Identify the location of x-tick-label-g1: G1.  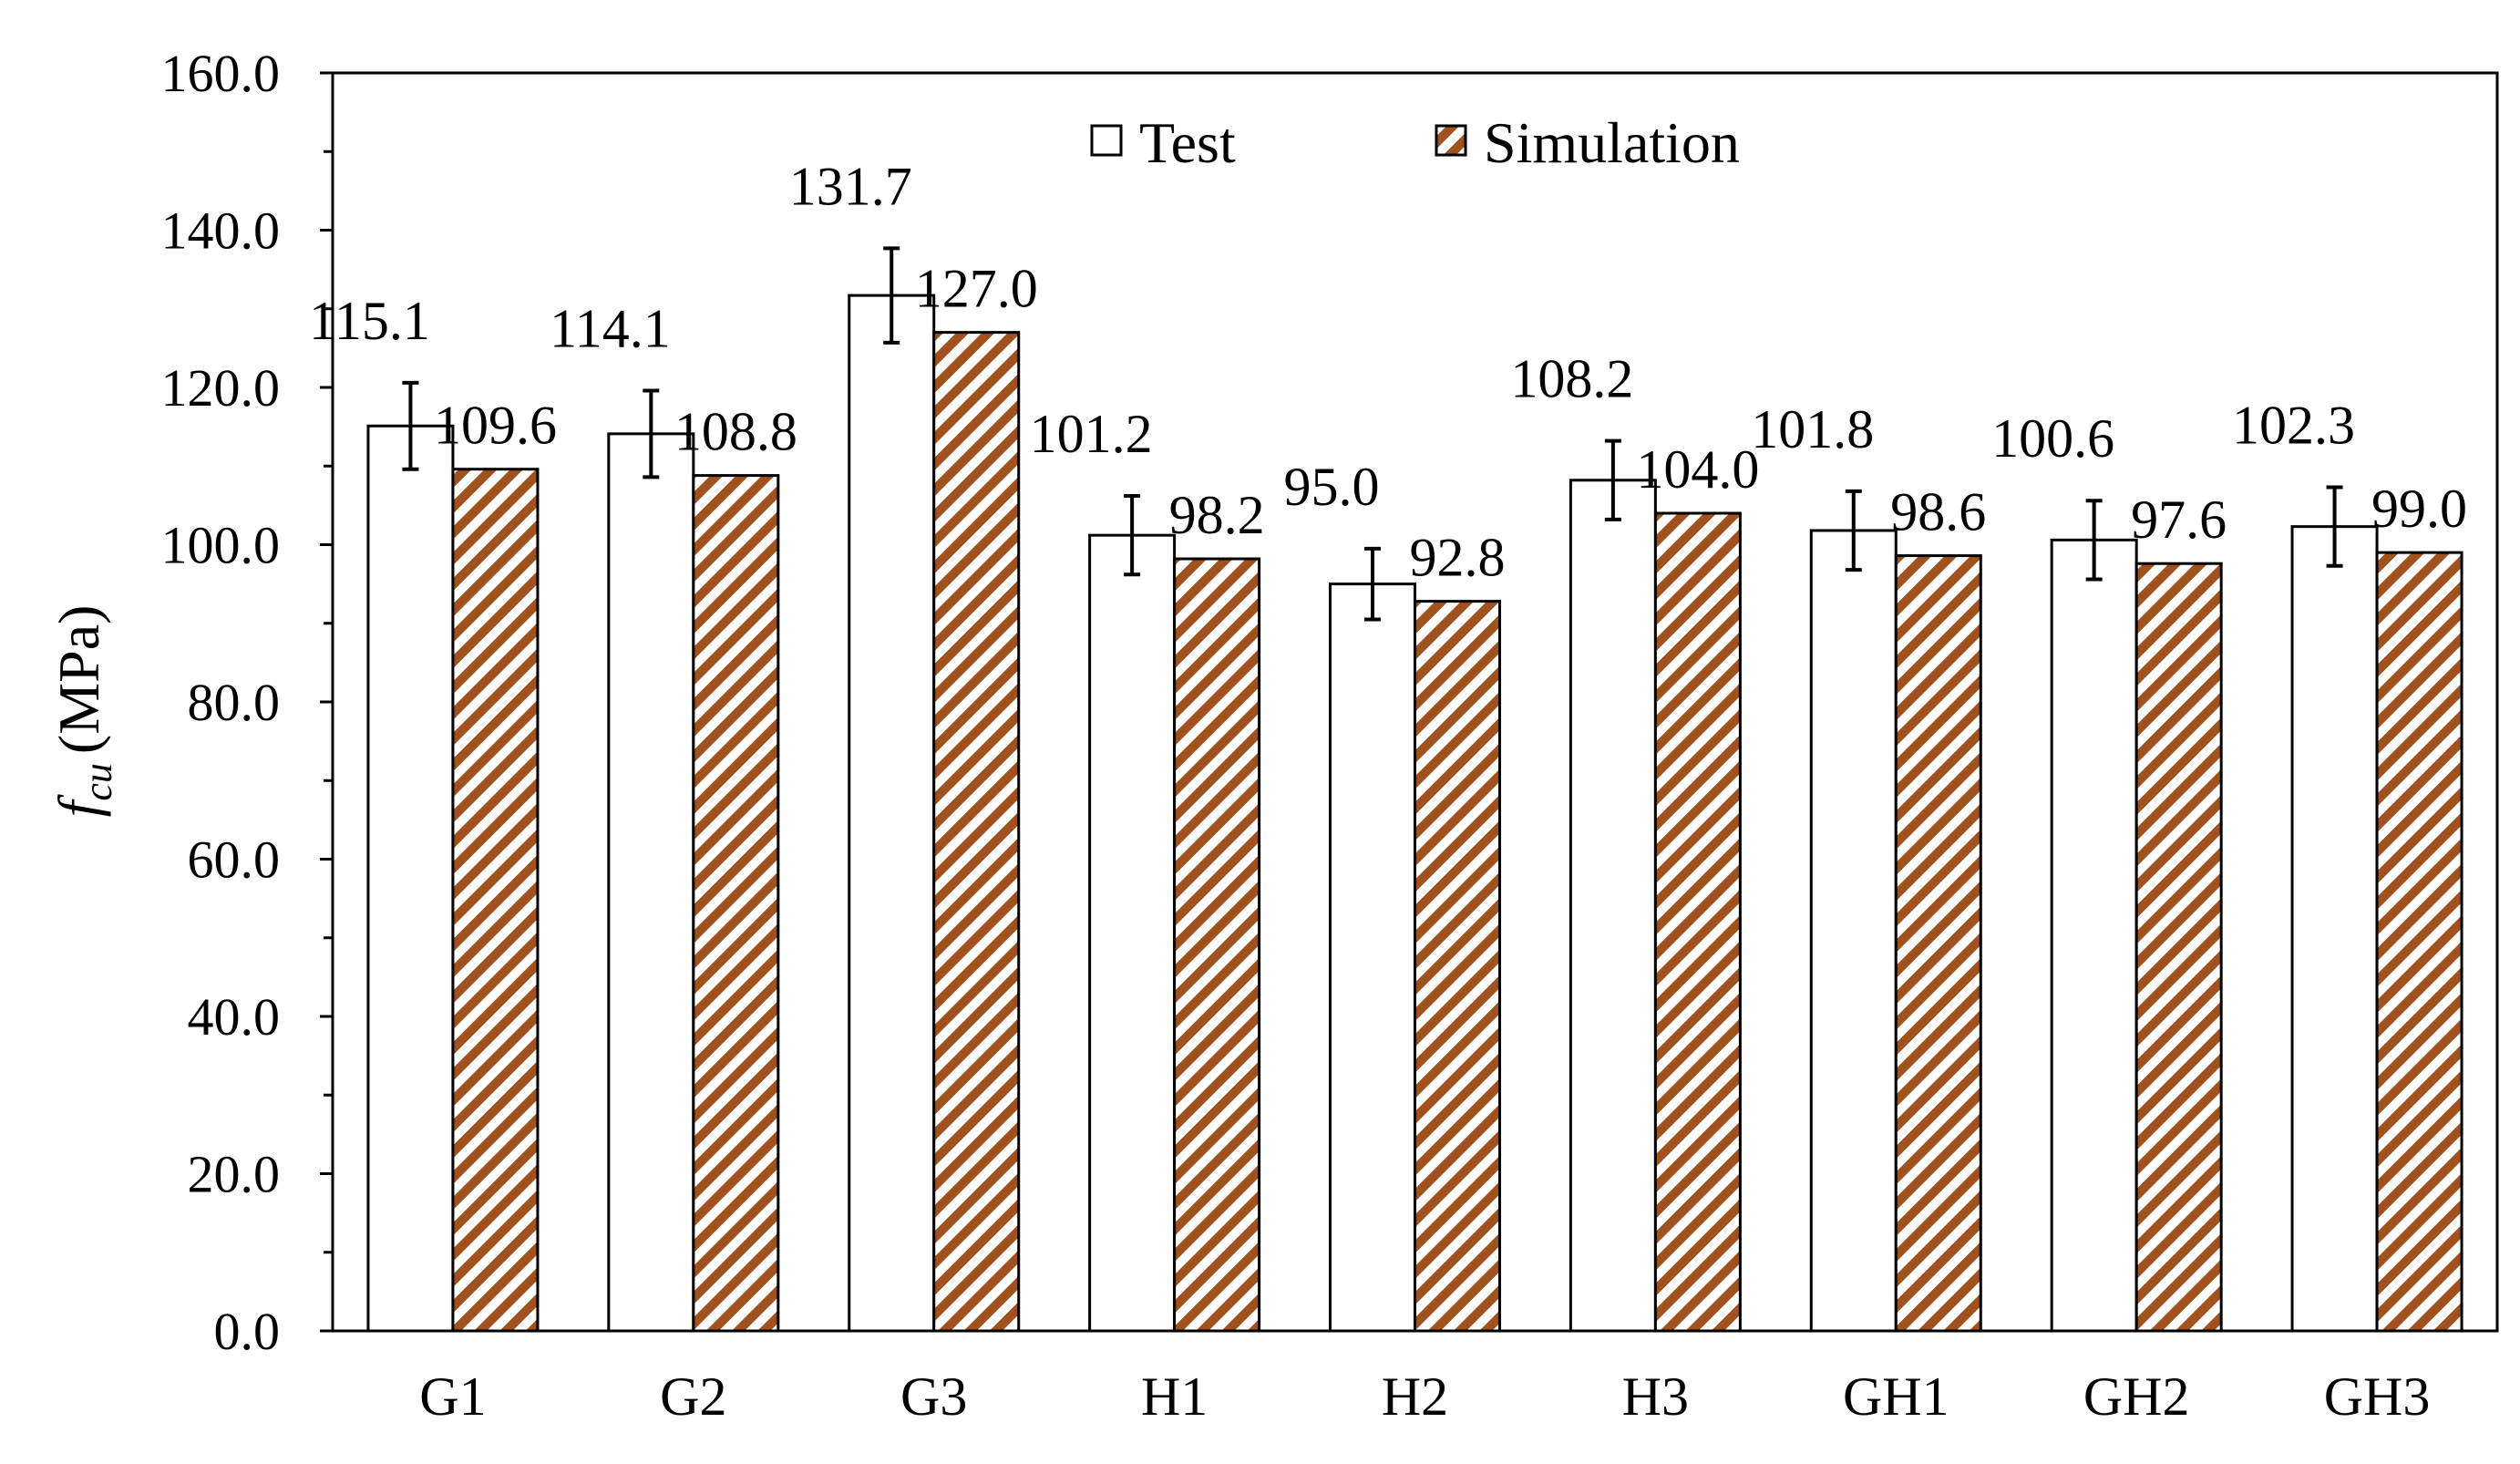
(452, 1396).